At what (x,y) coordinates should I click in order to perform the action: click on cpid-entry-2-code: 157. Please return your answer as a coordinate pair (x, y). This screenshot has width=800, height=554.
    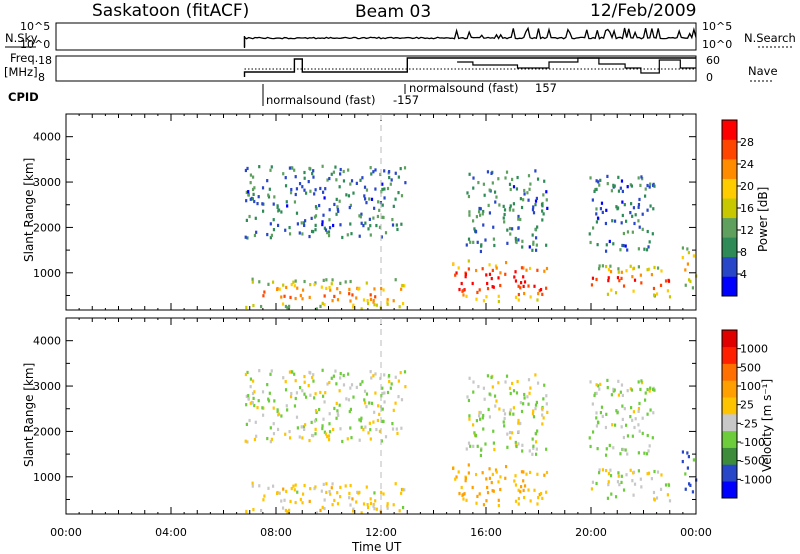
    Looking at the image, I should click on (546, 88).